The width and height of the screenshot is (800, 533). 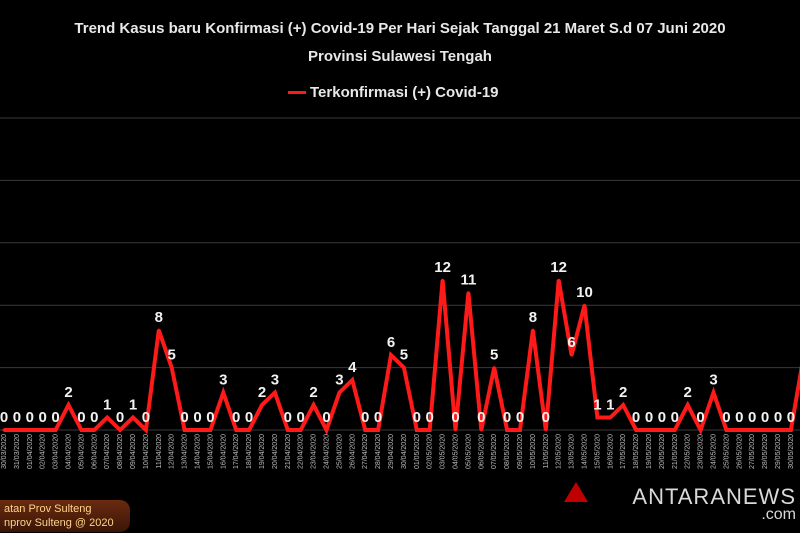 I want to click on x-tick-label: 03/05/2020, so click(x=443, y=451).